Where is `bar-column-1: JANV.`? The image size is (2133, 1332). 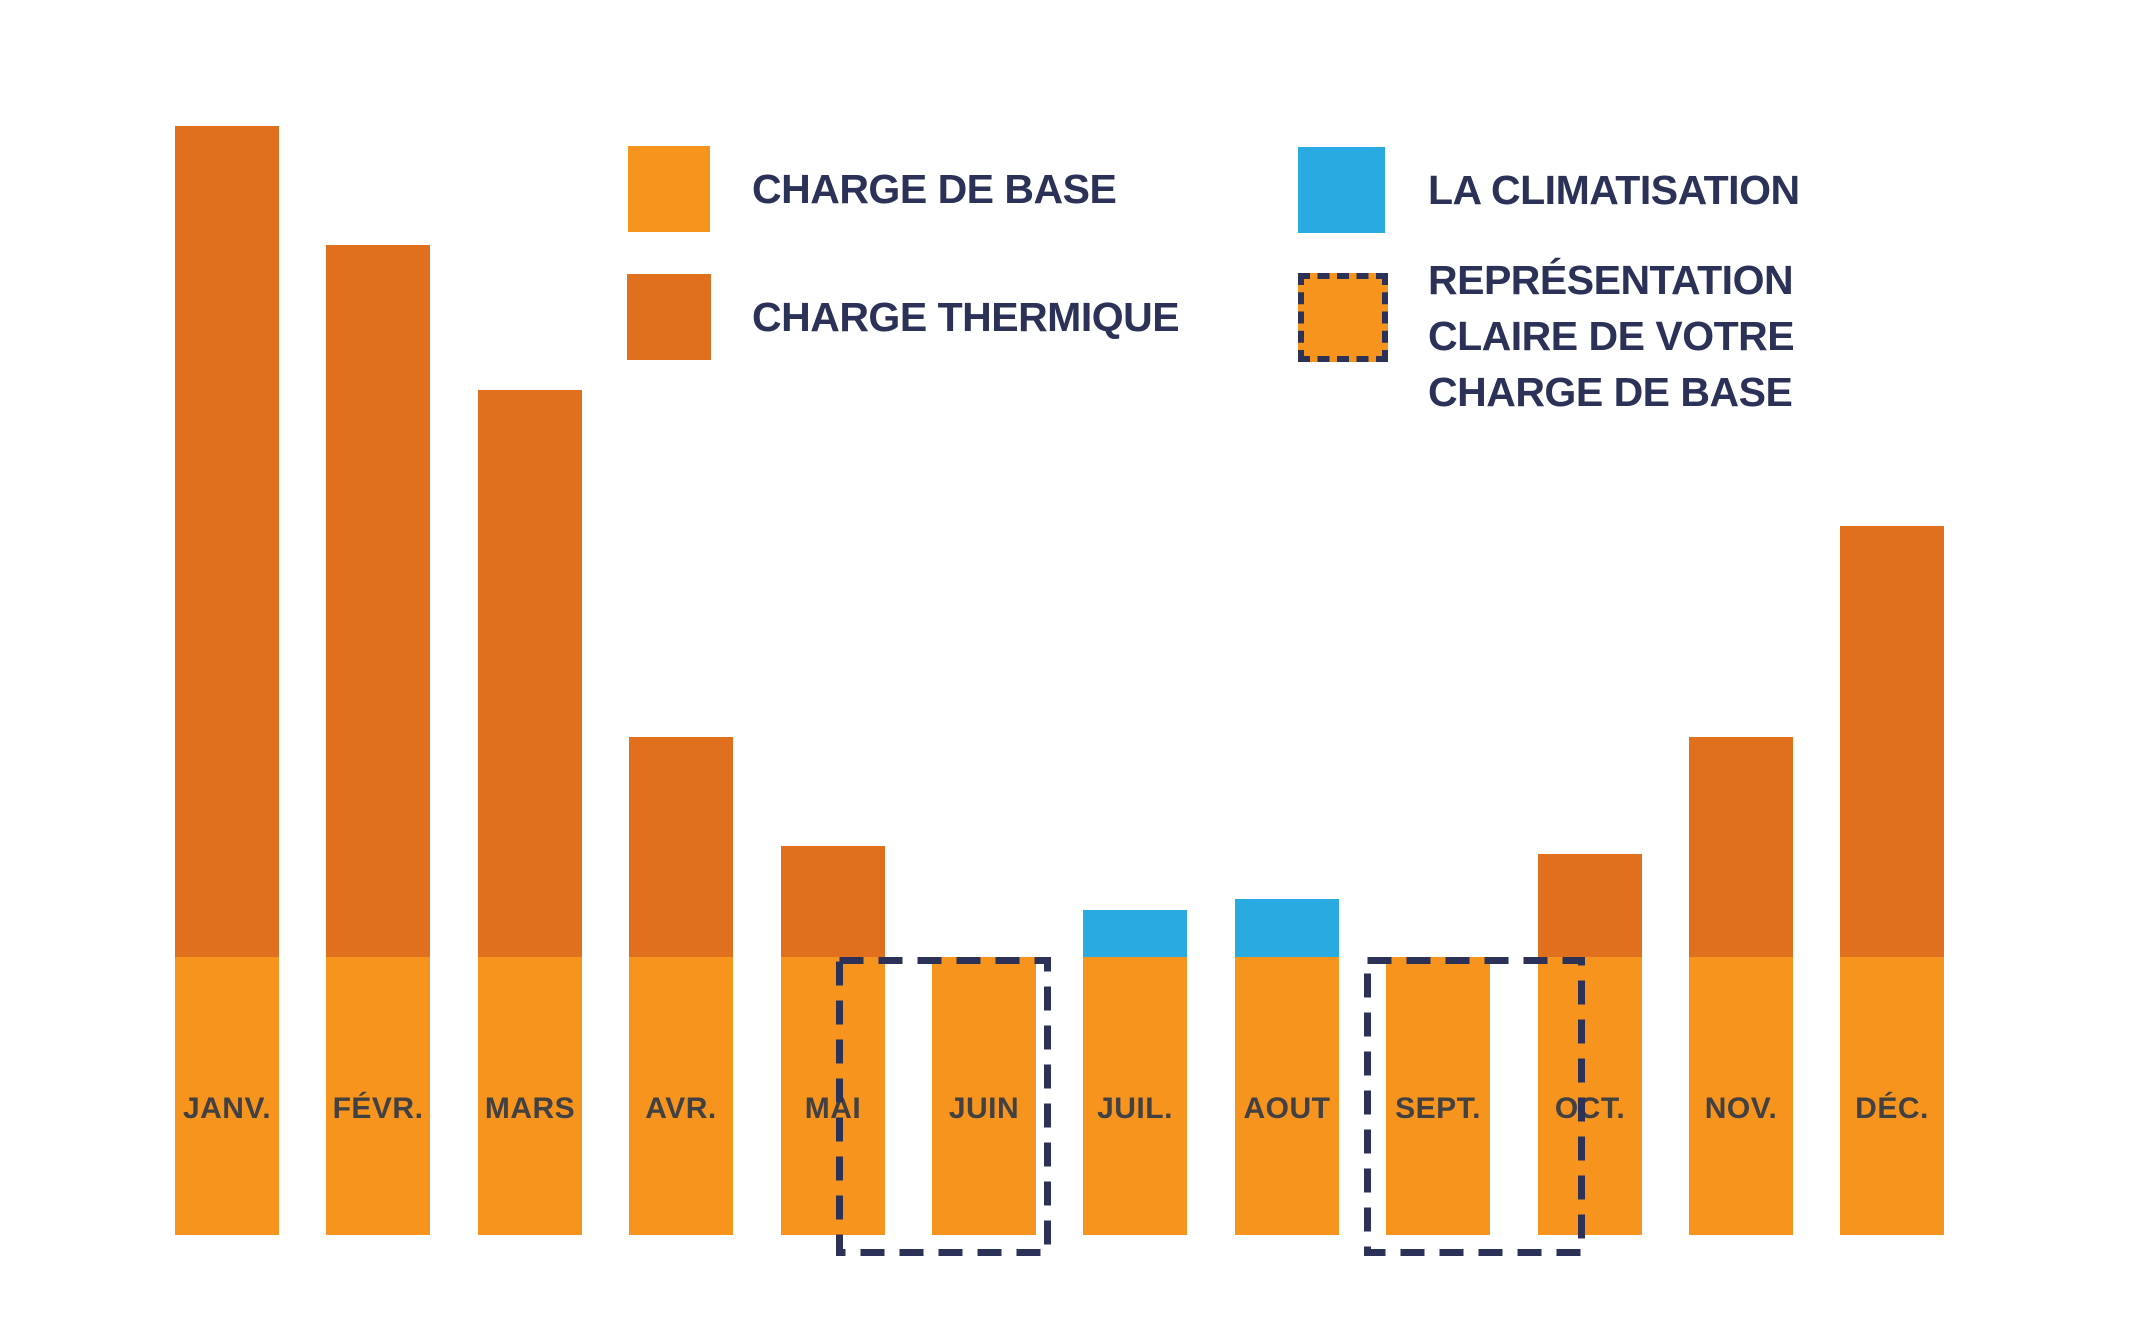
bar-column-1: JANV. is located at coordinates (227, 617).